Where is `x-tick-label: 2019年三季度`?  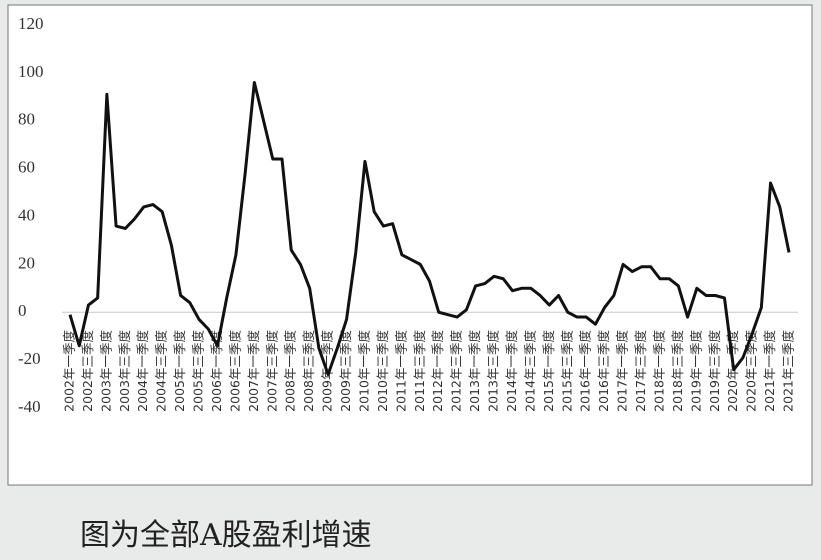 x-tick-label: 2019年三季度 is located at coordinates (714, 371).